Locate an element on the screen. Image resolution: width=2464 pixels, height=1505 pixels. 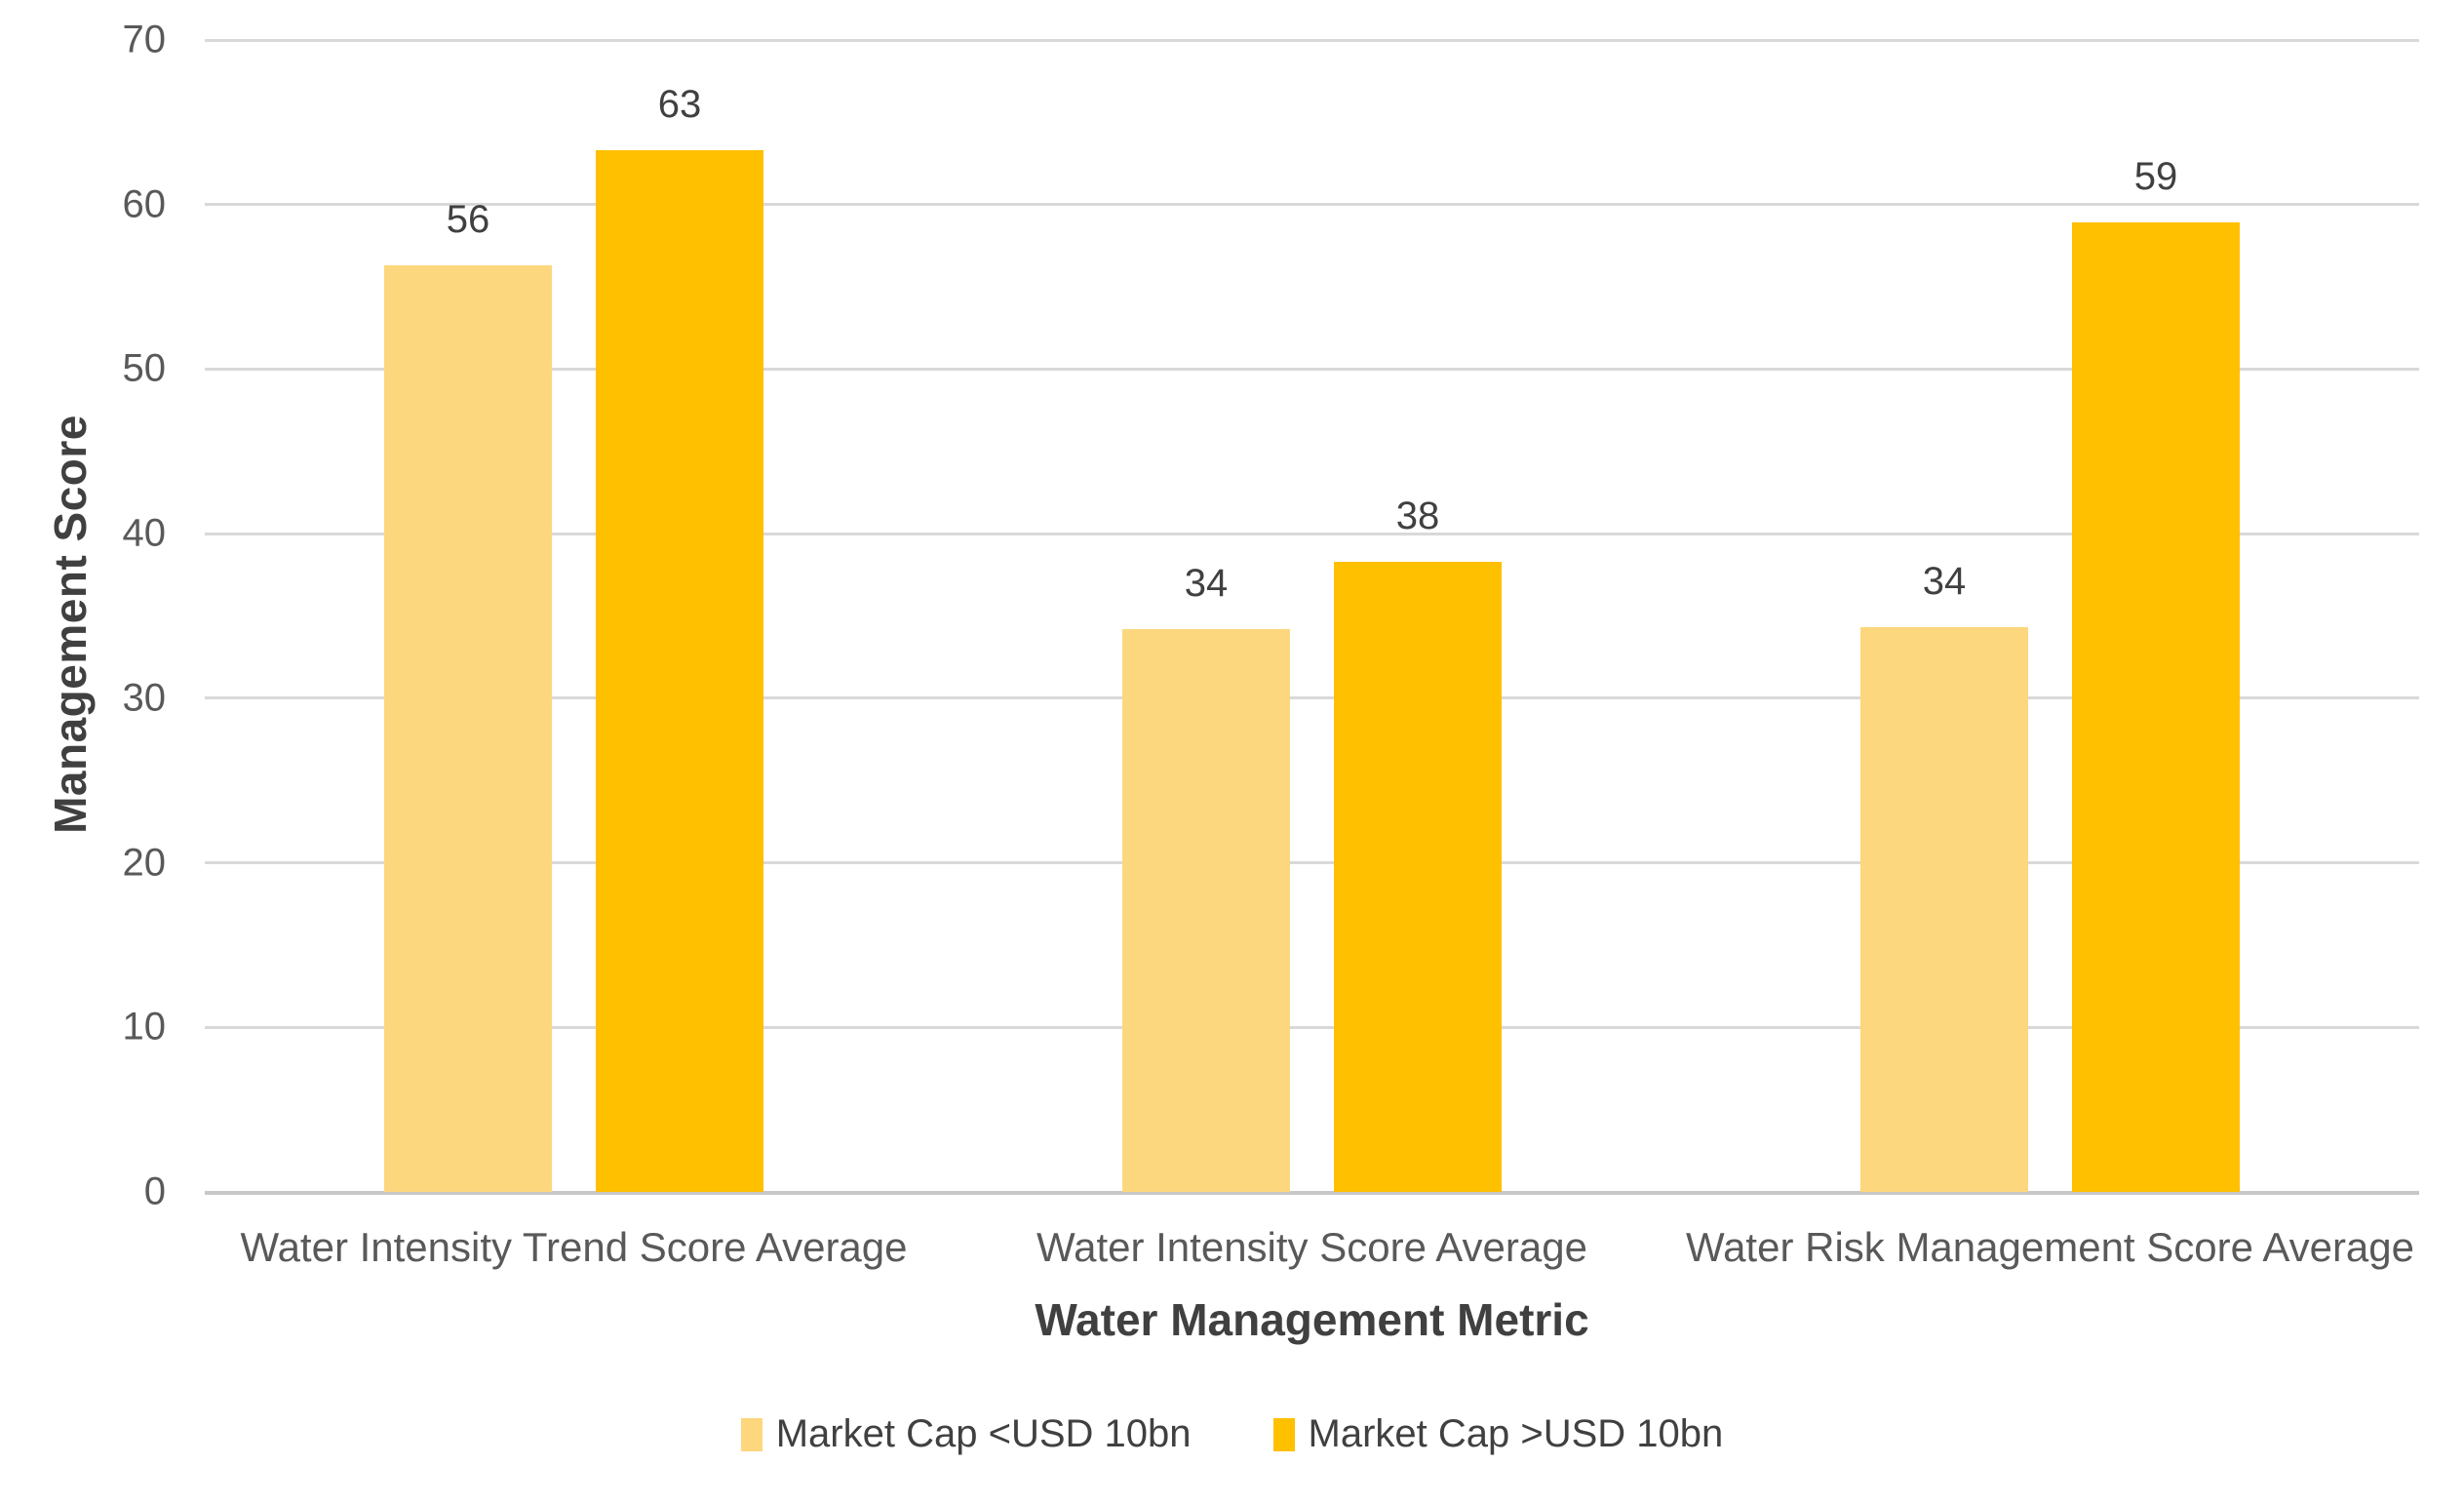
legend-item: Market Cap >USD 10bn is located at coordinates (1498, 1434).